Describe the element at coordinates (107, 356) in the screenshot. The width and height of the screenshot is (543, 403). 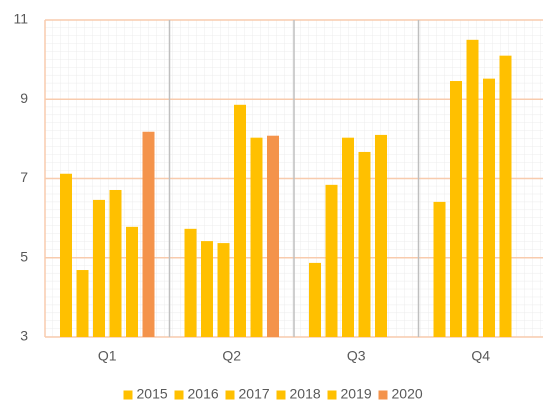
I see `x-tick-label: Q1` at that location.